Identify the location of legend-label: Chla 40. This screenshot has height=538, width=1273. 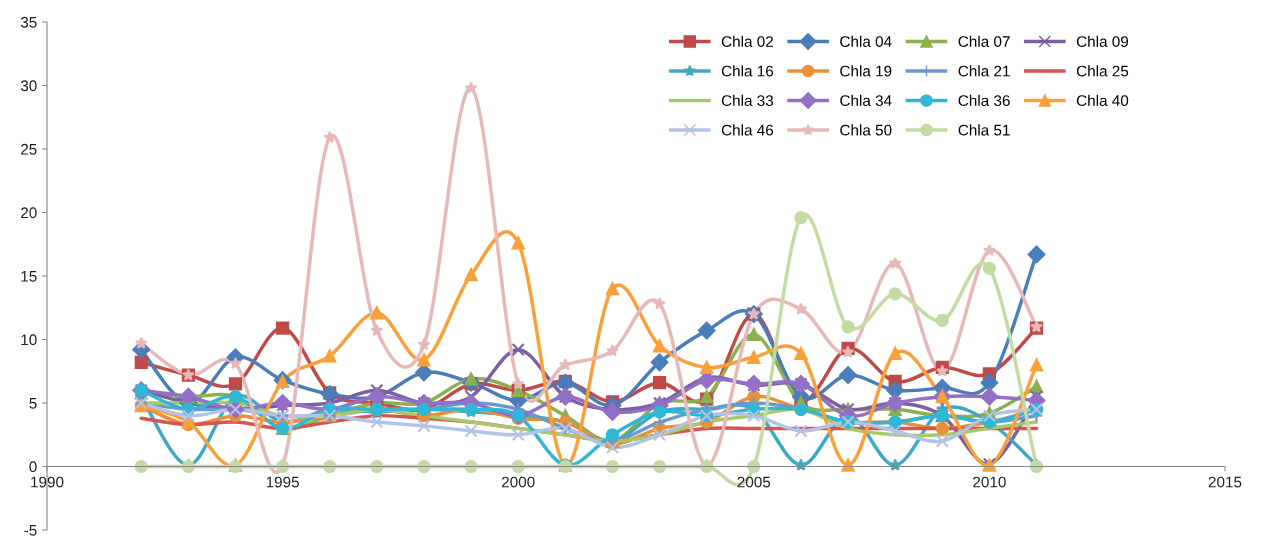
(1102, 100).